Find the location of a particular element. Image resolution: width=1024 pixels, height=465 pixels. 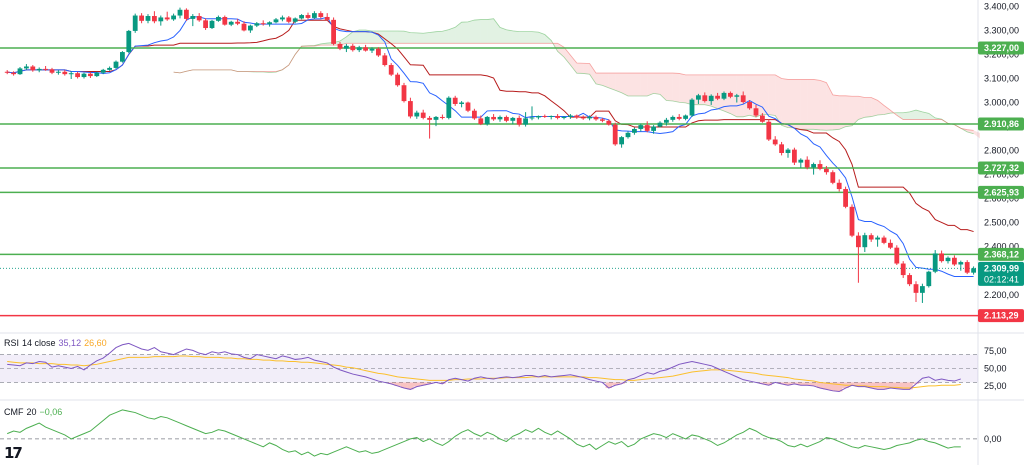

price-tick-label: 2.400,00 is located at coordinates (1001, 247).